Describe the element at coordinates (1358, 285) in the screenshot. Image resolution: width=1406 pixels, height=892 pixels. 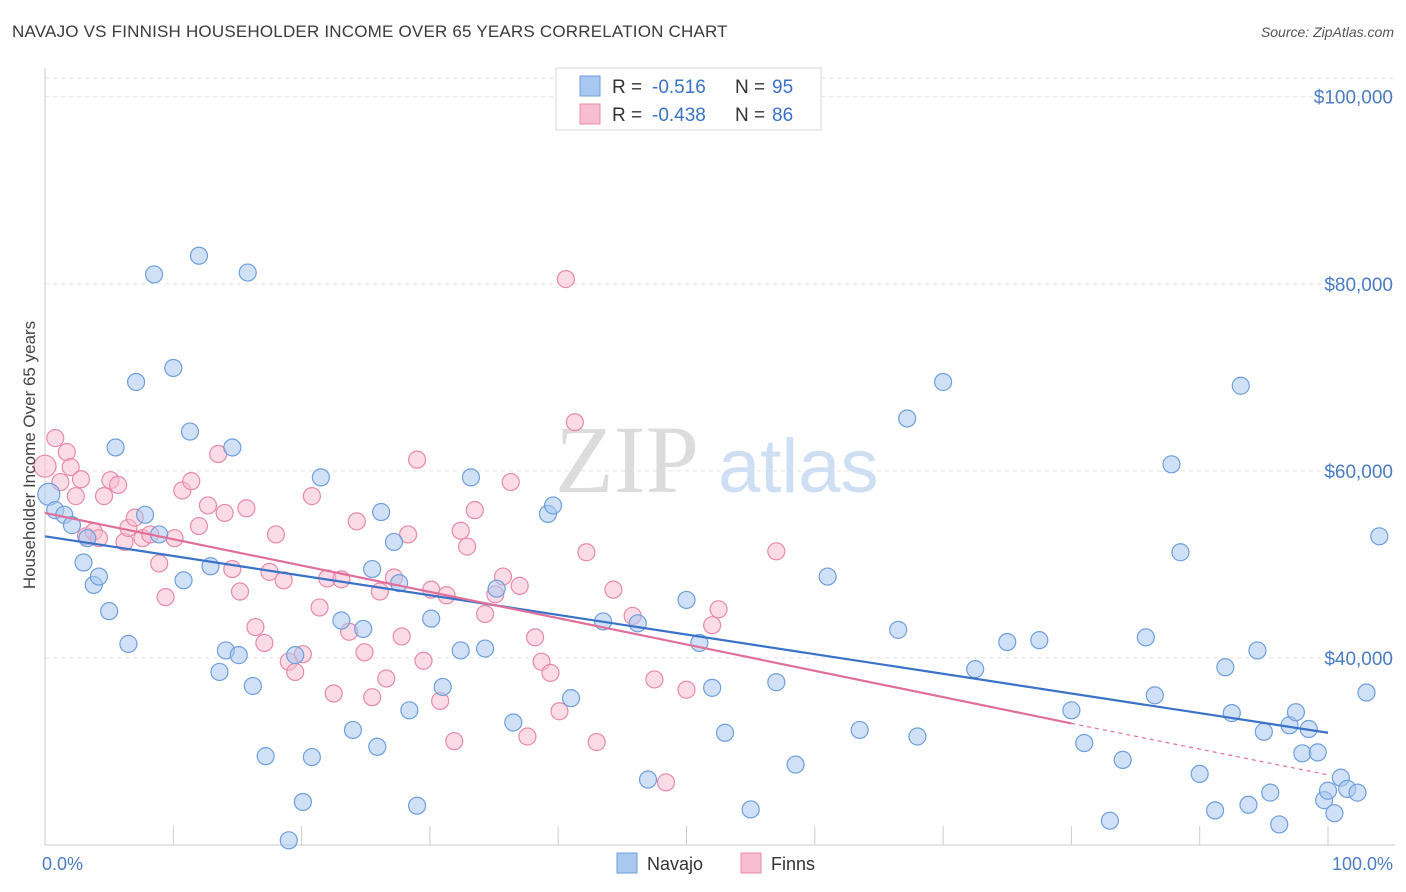
I see `y-tick-label: $80,000` at that location.